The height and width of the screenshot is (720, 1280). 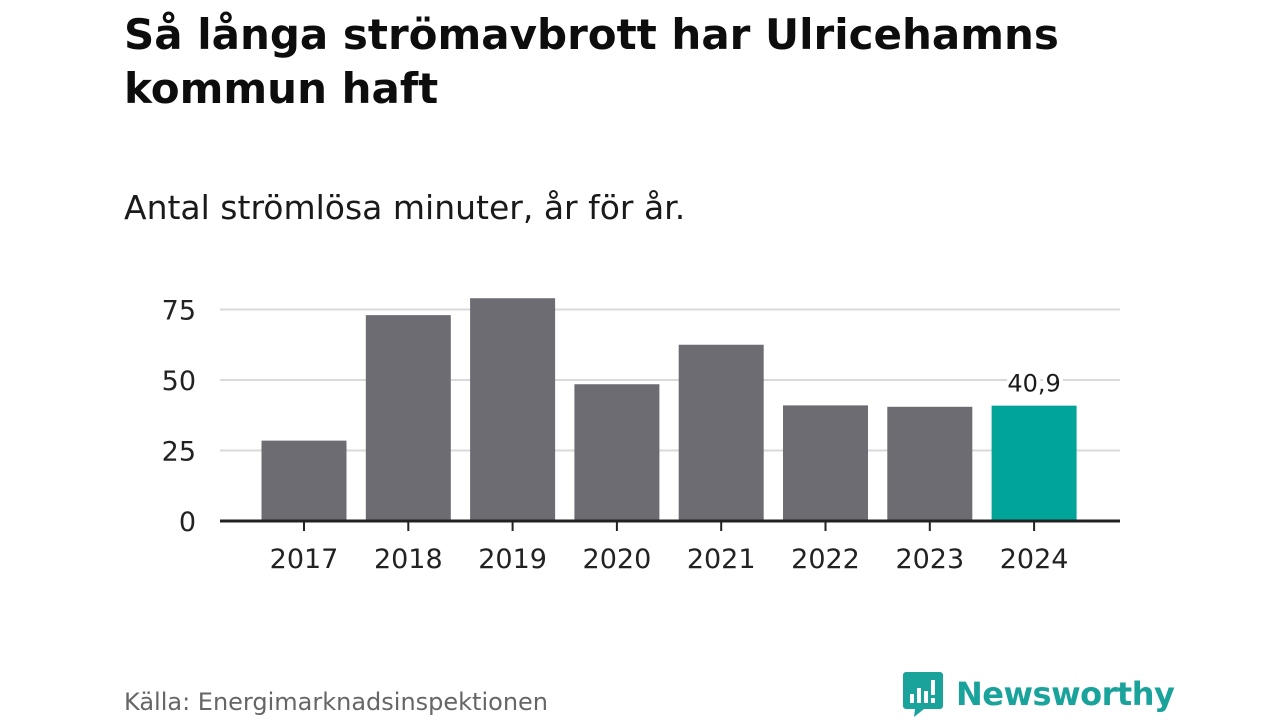 I want to click on y-tick-label: 75, so click(x=179, y=311).